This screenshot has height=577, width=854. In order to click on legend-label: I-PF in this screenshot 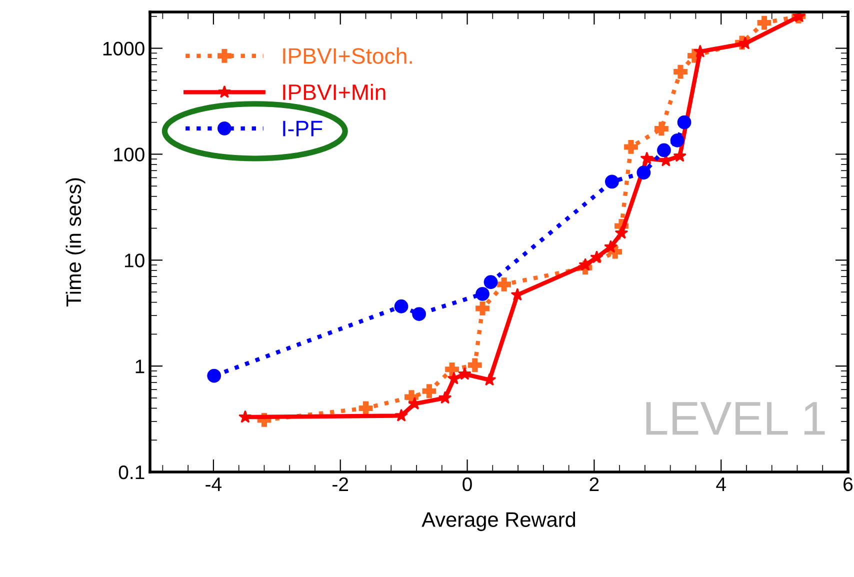, I will do `click(302, 128)`.